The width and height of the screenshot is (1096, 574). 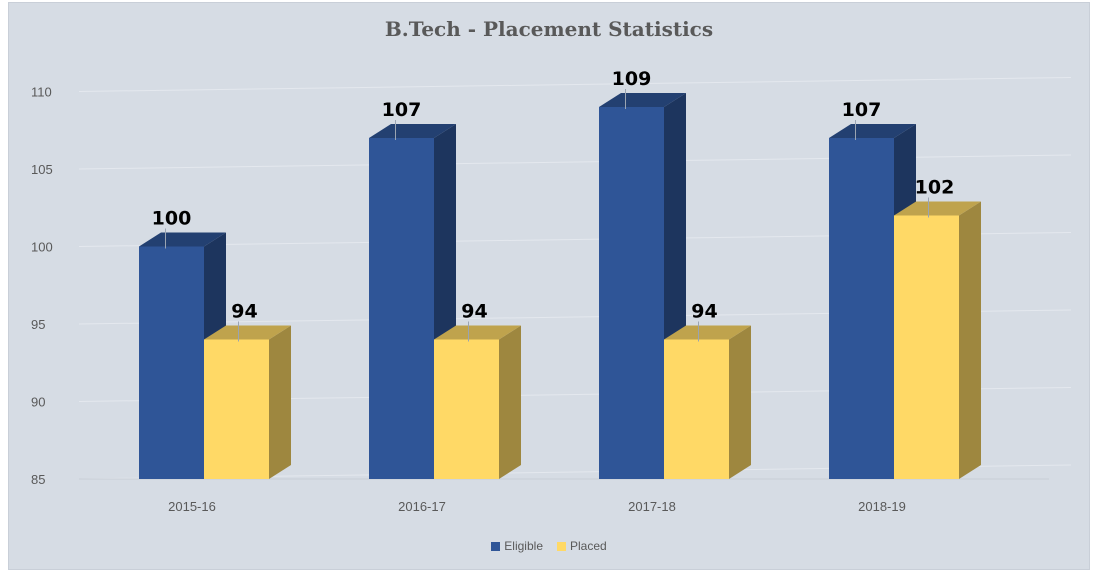 I want to click on legend-item-eligible: Eligible, so click(x=517, y=546).